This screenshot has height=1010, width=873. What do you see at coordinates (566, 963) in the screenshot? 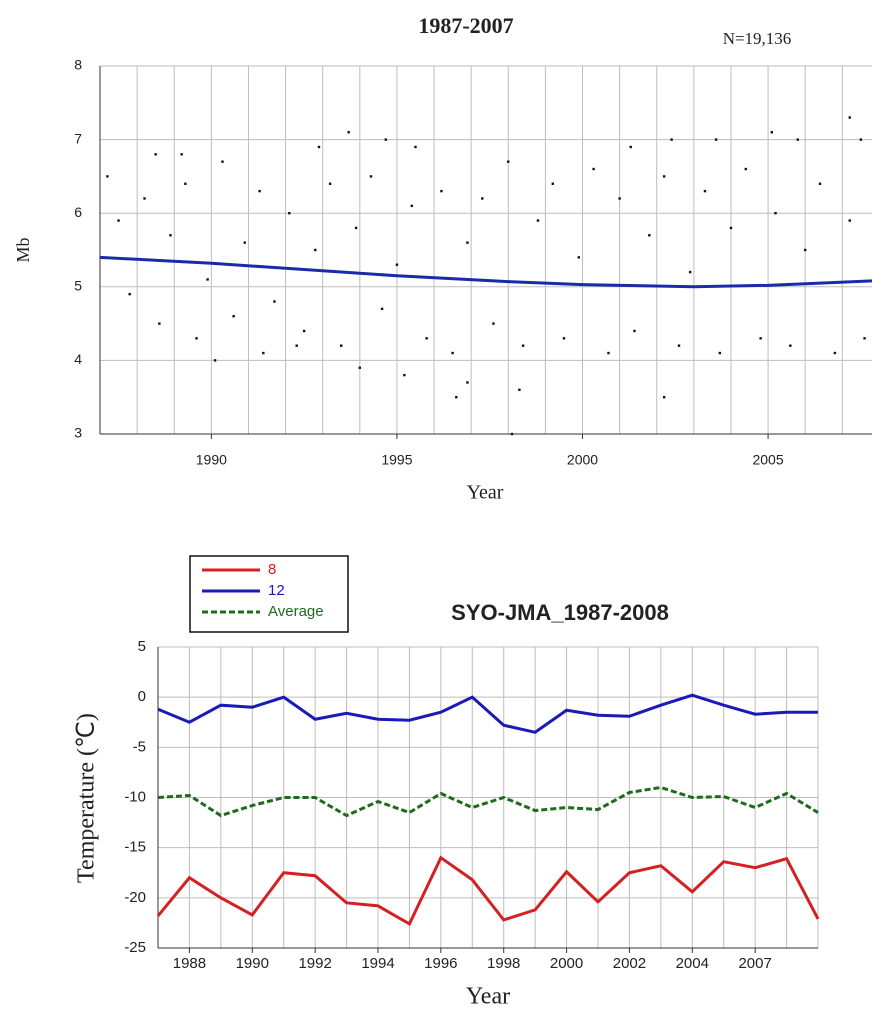
I see `x-tick-label: 2000` at bounding box center [566, 963].